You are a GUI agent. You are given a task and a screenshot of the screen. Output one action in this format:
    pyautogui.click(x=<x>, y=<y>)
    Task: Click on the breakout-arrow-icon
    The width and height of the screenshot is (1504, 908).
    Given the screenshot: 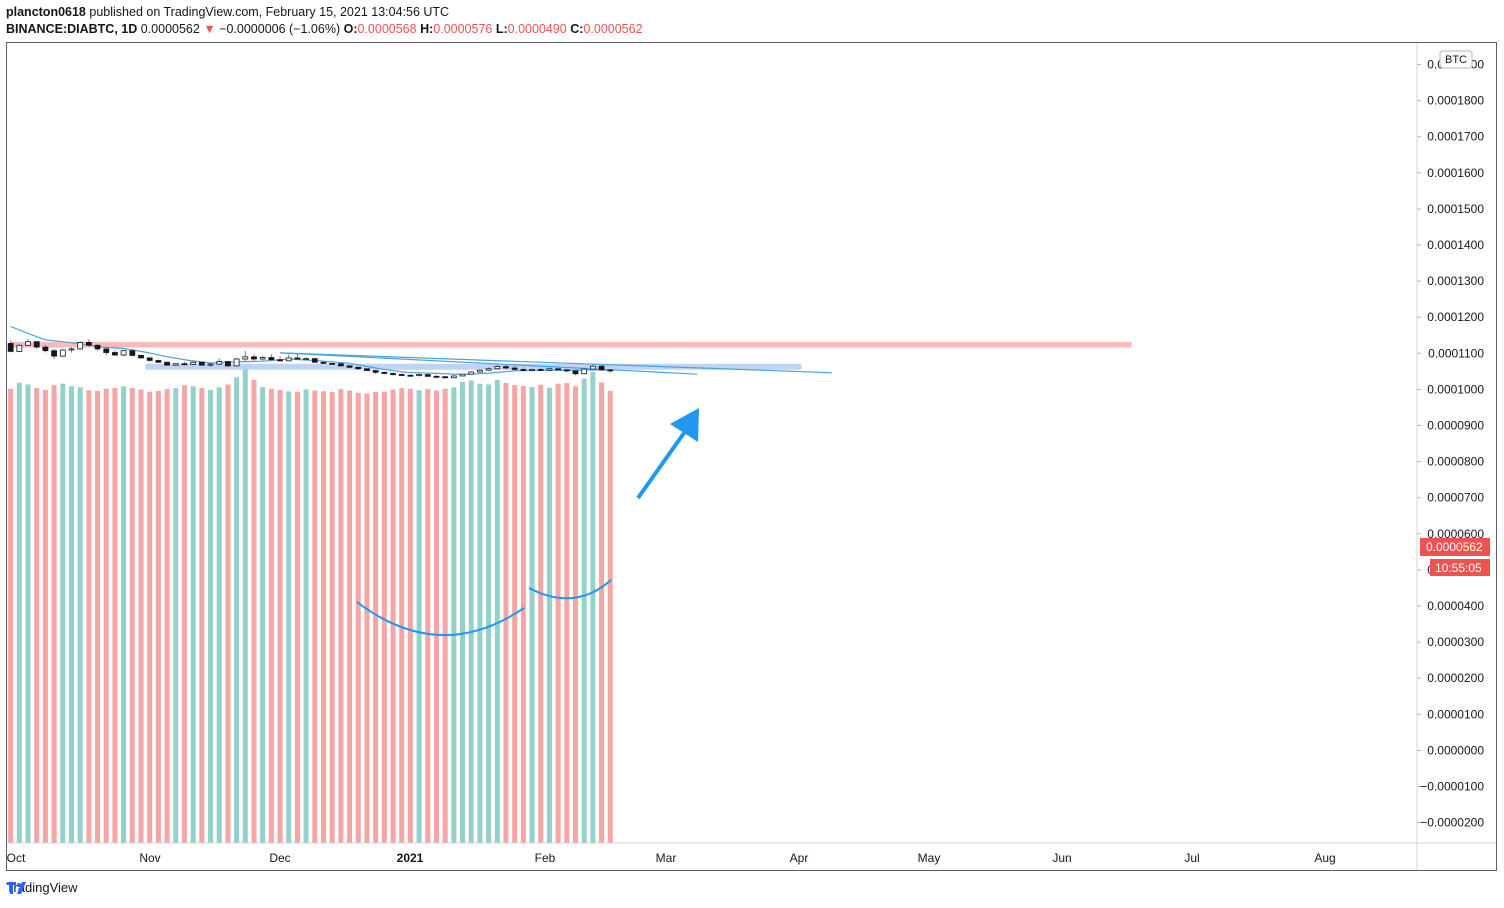 What is the action you would take?
    pyautogui.click(x=684, y=425)
    